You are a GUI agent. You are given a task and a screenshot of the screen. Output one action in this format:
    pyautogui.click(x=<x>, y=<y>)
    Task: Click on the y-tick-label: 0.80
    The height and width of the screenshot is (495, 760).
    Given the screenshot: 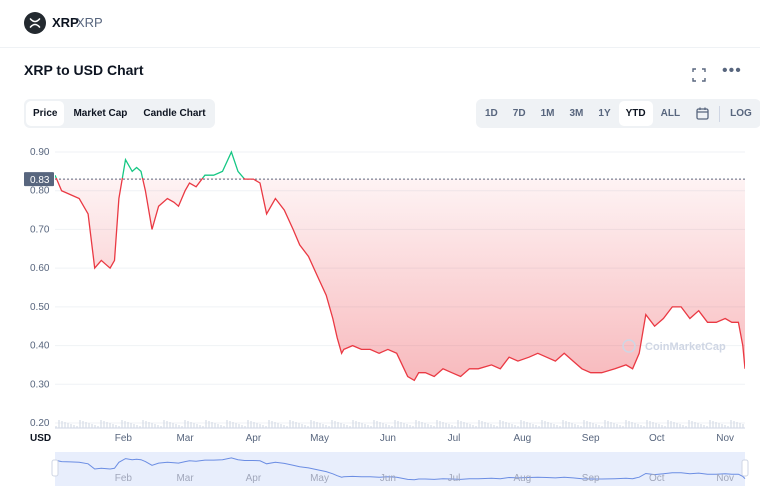 What is the action you would take?
    pyautogui.click(x=40, y=191)
    